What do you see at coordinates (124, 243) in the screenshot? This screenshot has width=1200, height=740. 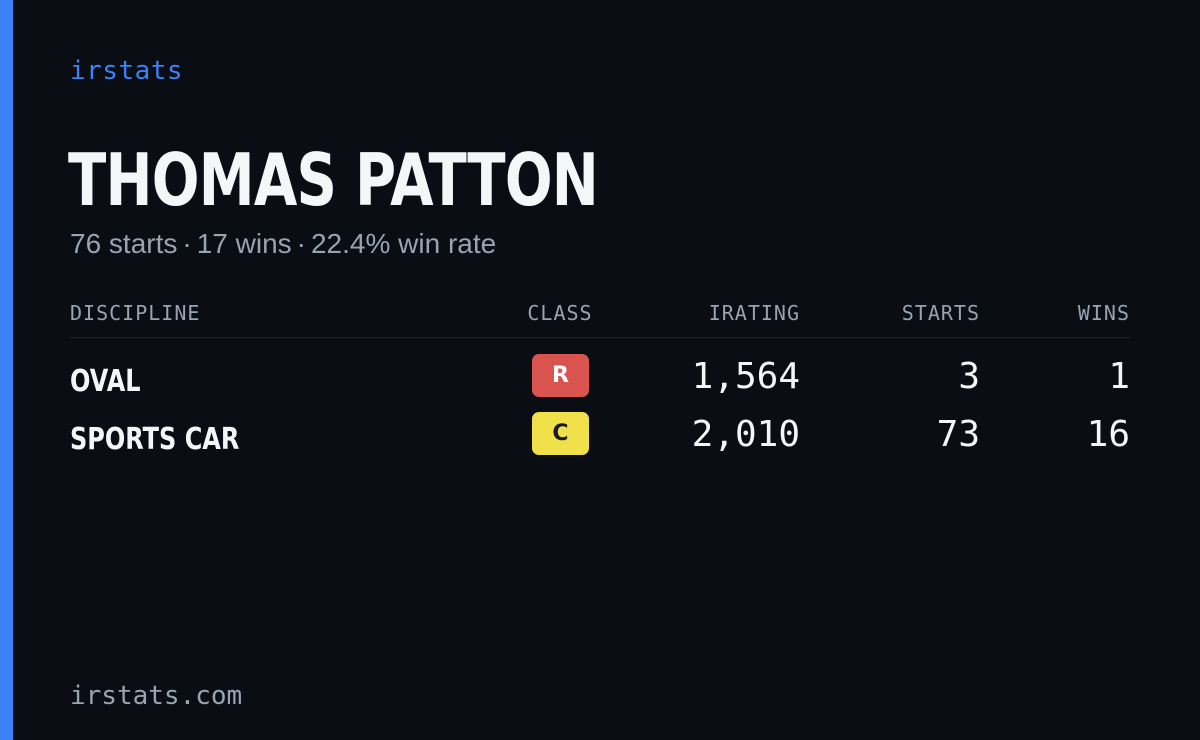 I see `starts-summary: 76 starts` at bounding box center [124, 243].